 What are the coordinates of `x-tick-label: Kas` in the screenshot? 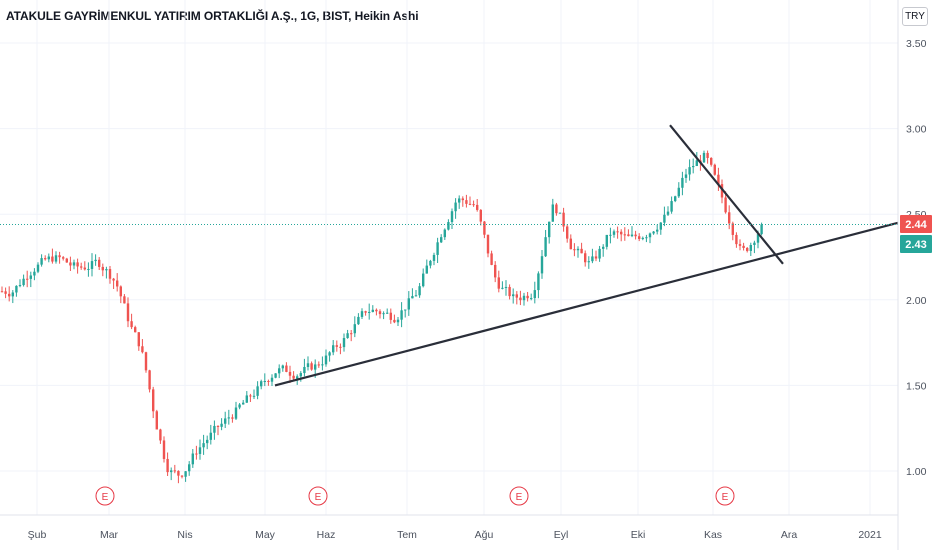 It's located at (713, 535).